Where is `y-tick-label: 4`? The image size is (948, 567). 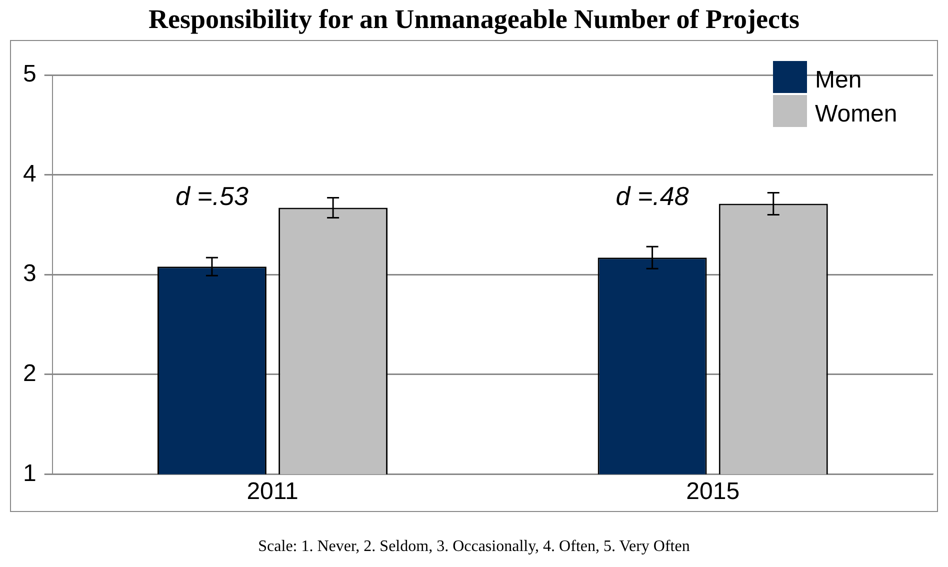 y-tick-label: 4 is located at coordinates (29, 174).